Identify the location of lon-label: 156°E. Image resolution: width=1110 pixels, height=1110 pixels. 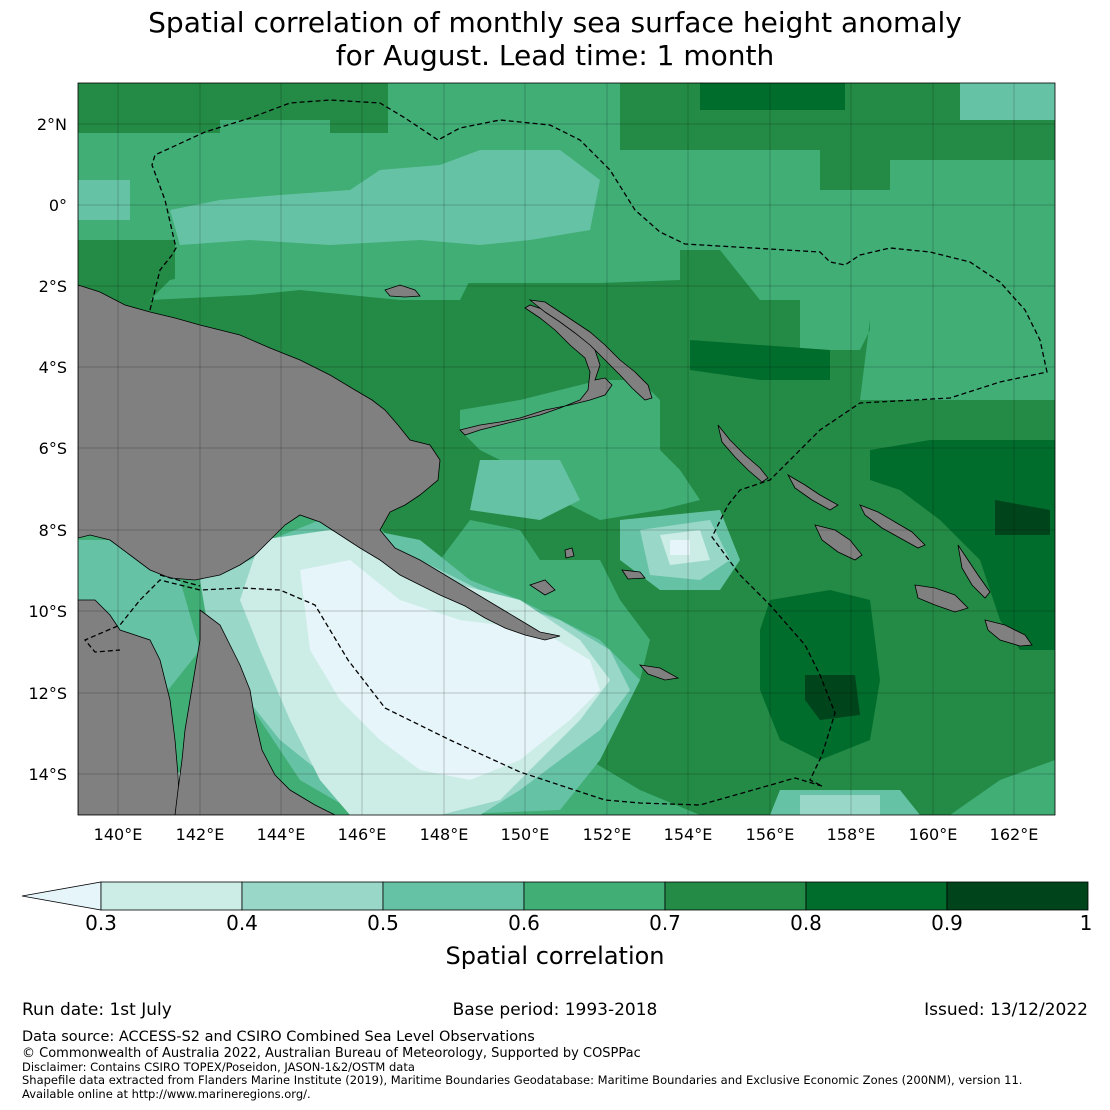
(770, 834).